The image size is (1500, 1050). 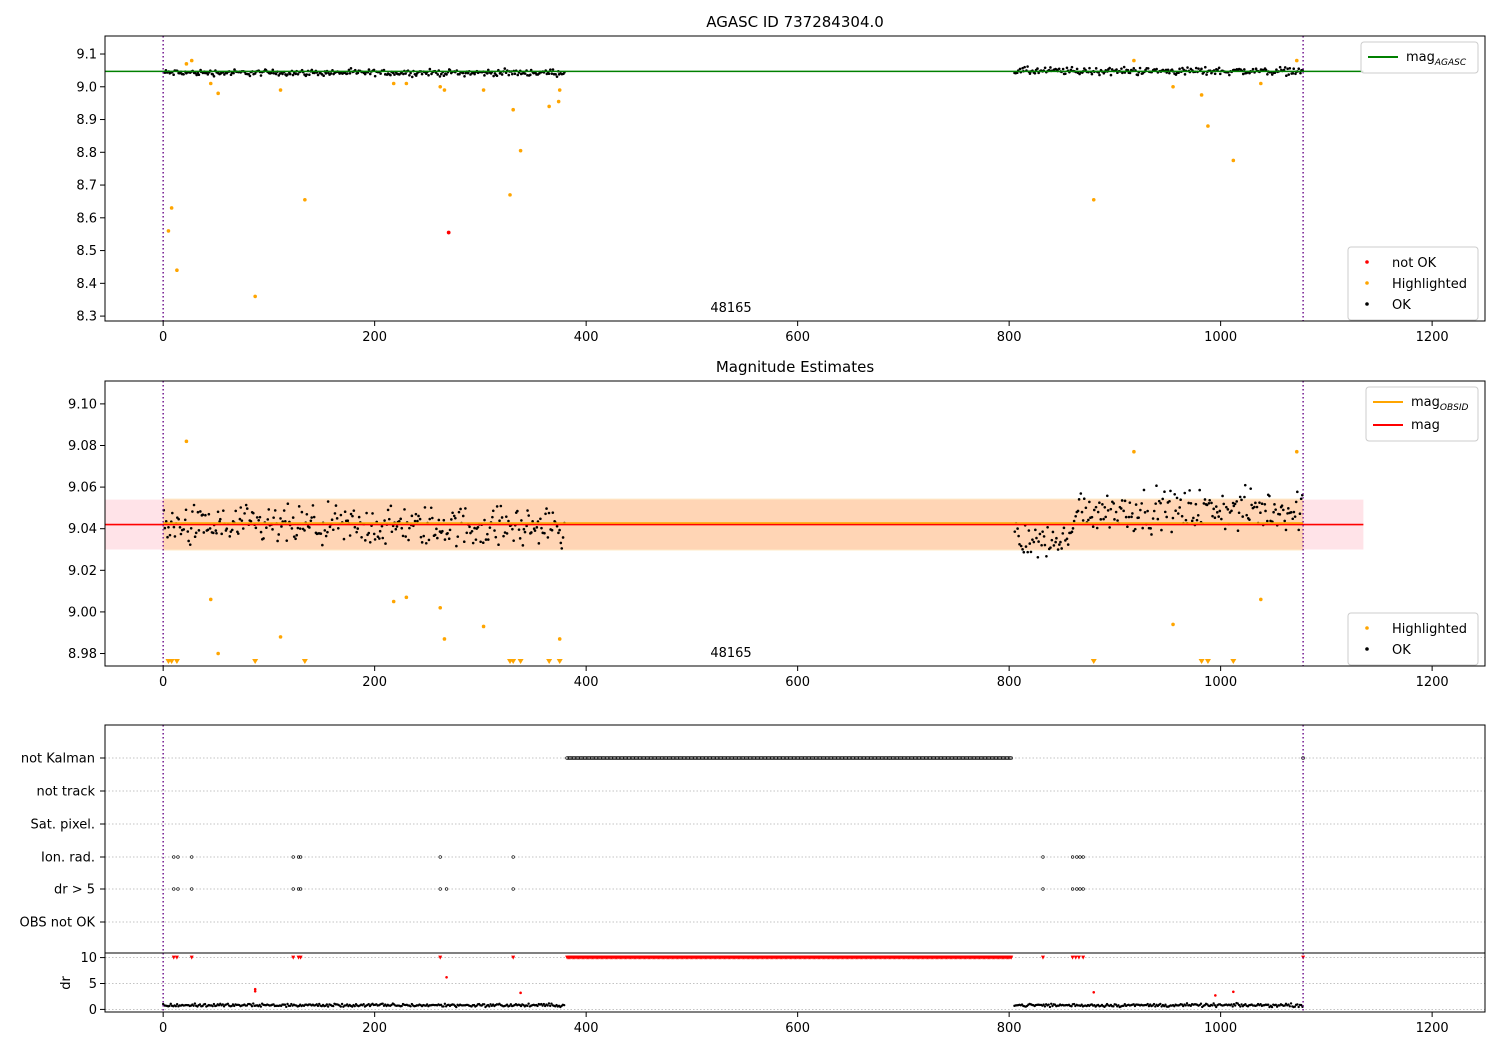 What do you see at coordinates (86, 120) in the screenshot?
I see `agasc-y-tick-label: 8.9` at bounding box center [86, 120].